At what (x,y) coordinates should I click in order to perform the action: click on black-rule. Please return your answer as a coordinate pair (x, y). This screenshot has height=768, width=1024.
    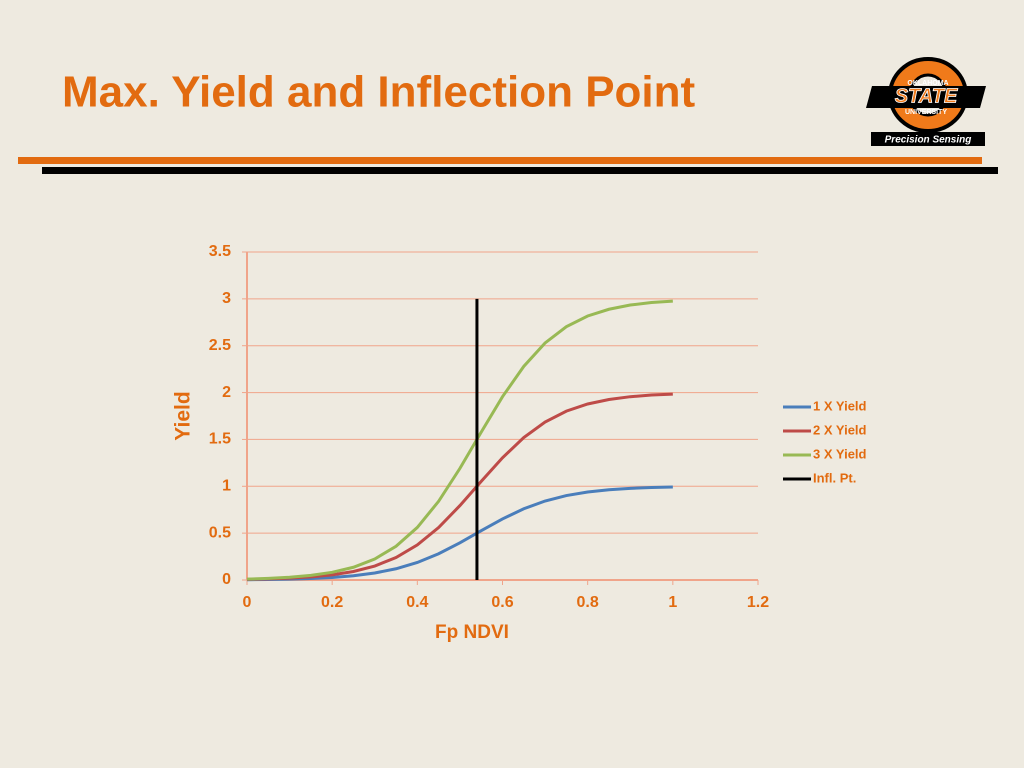
    Looking at the image, I should click on (520, 170).